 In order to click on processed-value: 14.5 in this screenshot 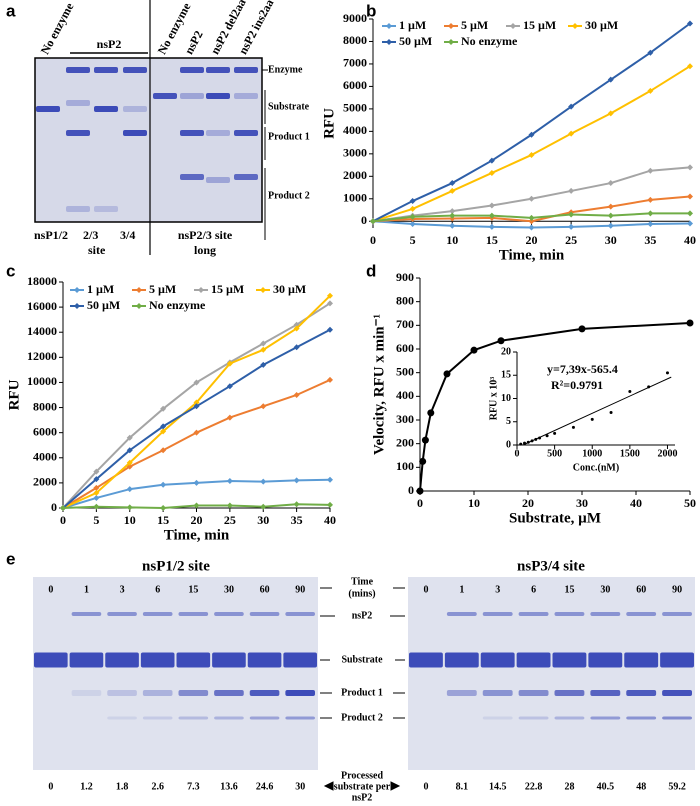, I will do `click(498, 786)`.